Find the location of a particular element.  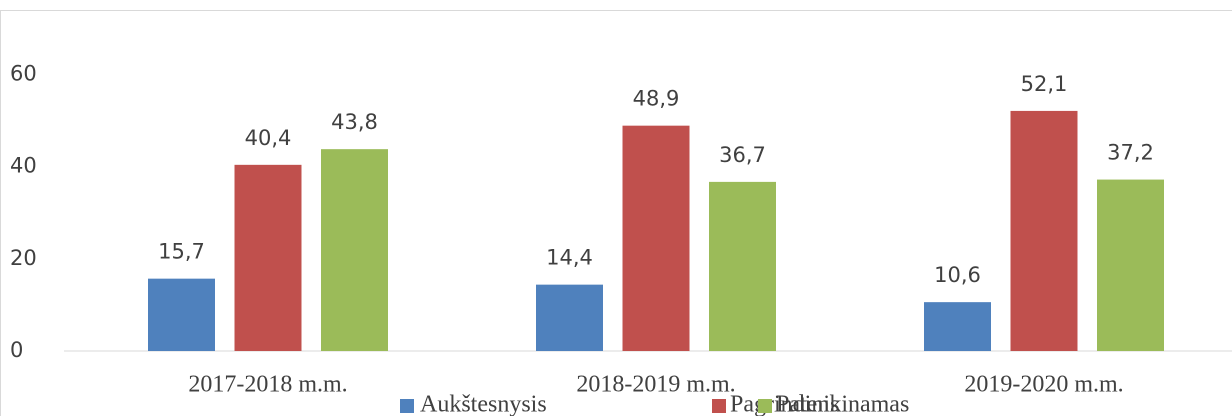

x-tick-label: 2018-2019 m.m. is located at coordinates (655, 385).